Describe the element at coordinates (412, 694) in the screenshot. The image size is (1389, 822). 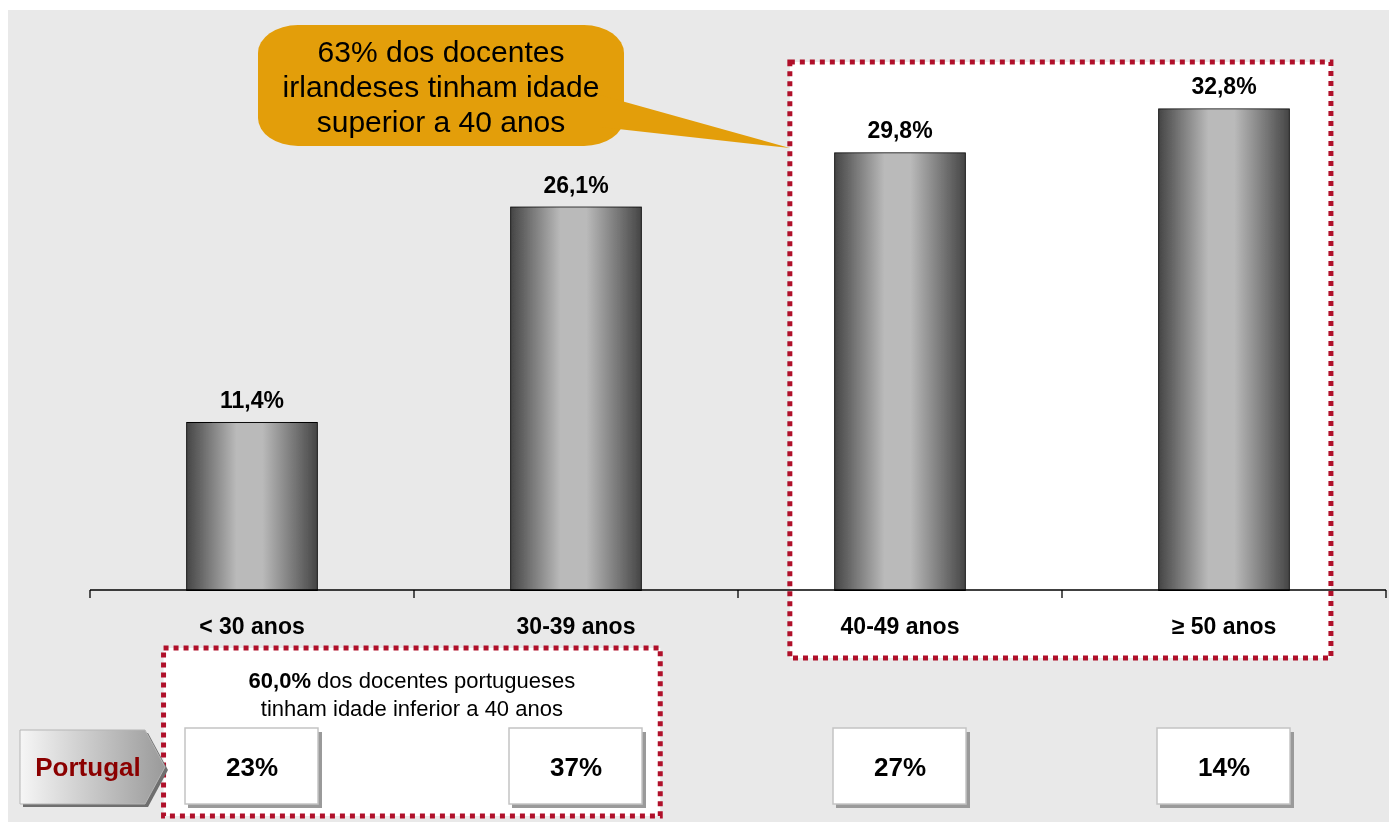
I see `text: 60,0% dos docentes portugueses tinham idade inferior a 40 anos` at that location.